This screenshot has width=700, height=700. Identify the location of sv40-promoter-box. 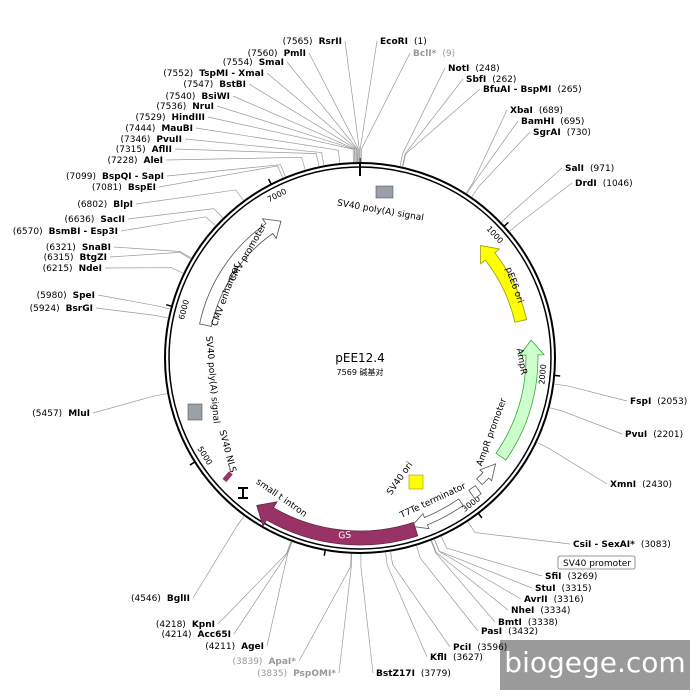
(596, 562).